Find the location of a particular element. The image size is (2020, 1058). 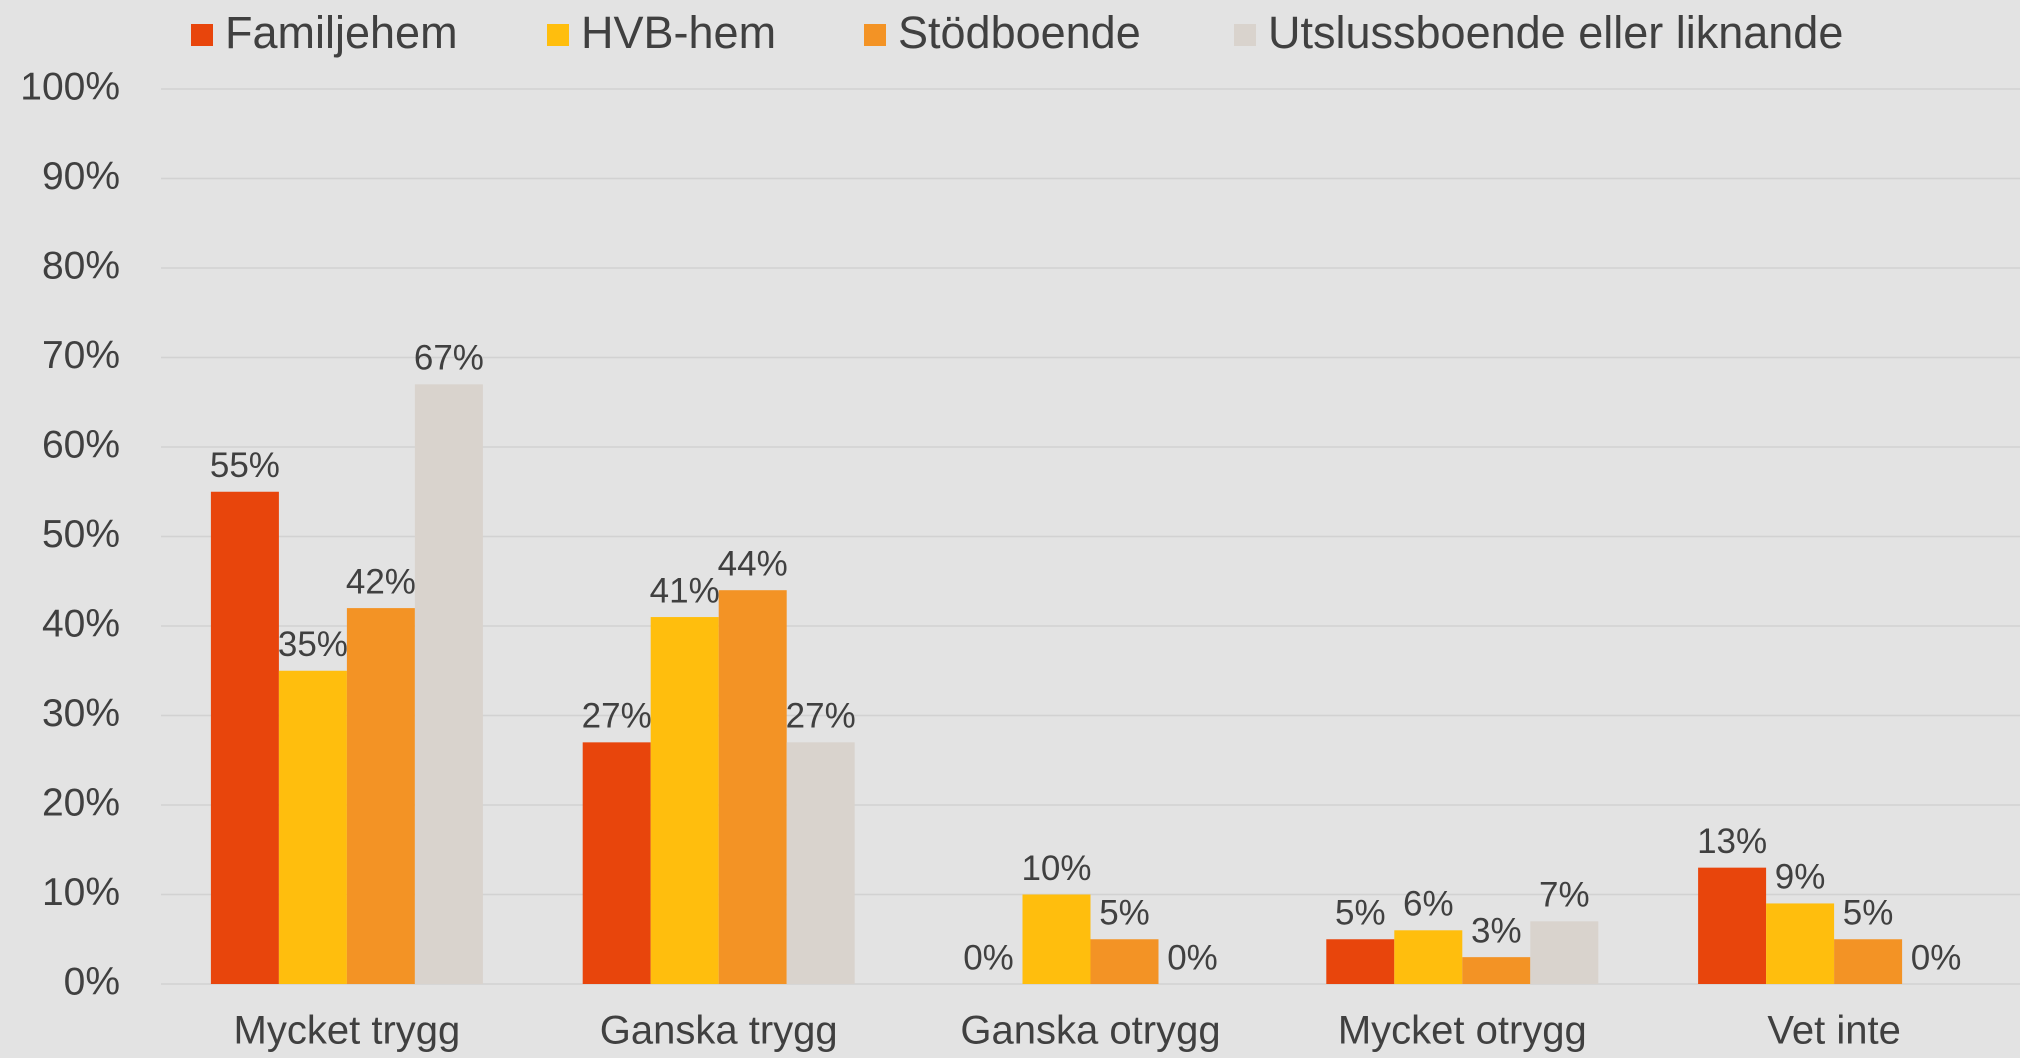

x-tick-label: Mycket otrygg is located at coordinates (1462, 1031).